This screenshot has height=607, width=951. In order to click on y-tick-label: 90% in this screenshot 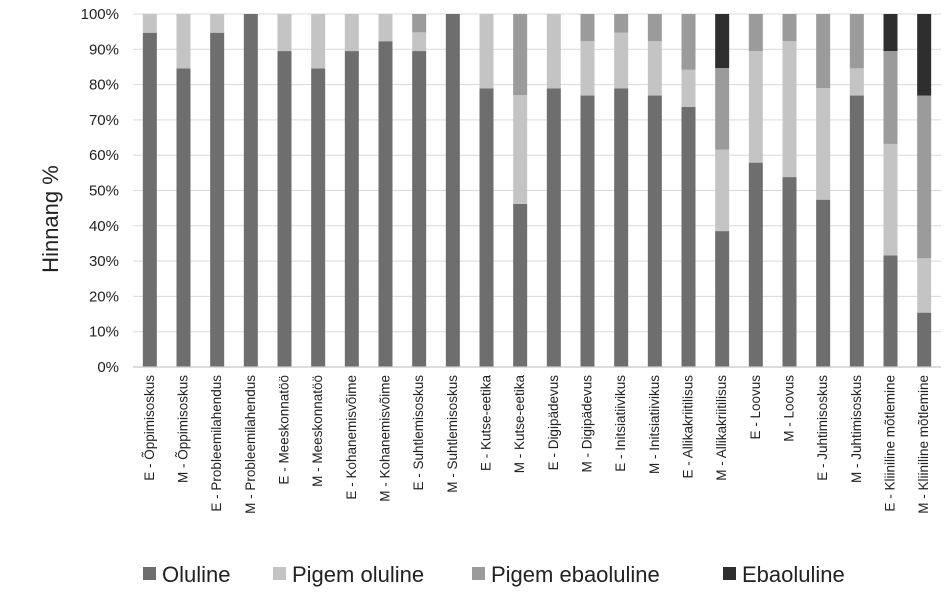, I will do `click(104, 49)`.